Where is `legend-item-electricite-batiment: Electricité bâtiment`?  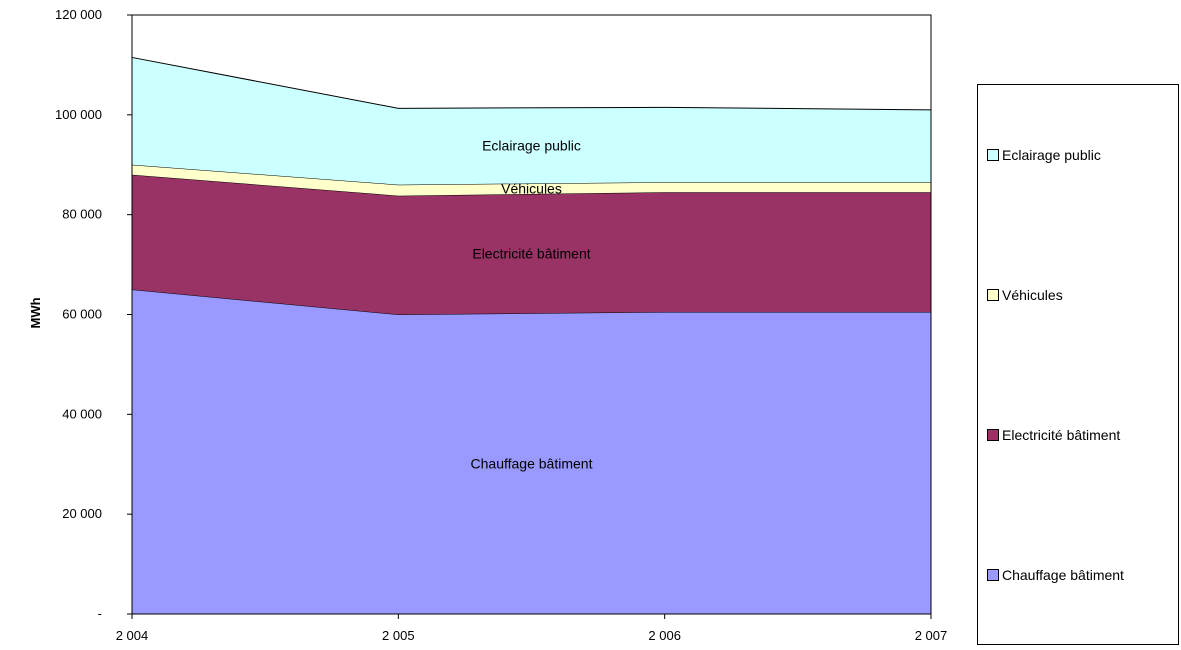
legend-item-electricite-batiment: Electricité bâtiment is located at coordinates (1053, 435).